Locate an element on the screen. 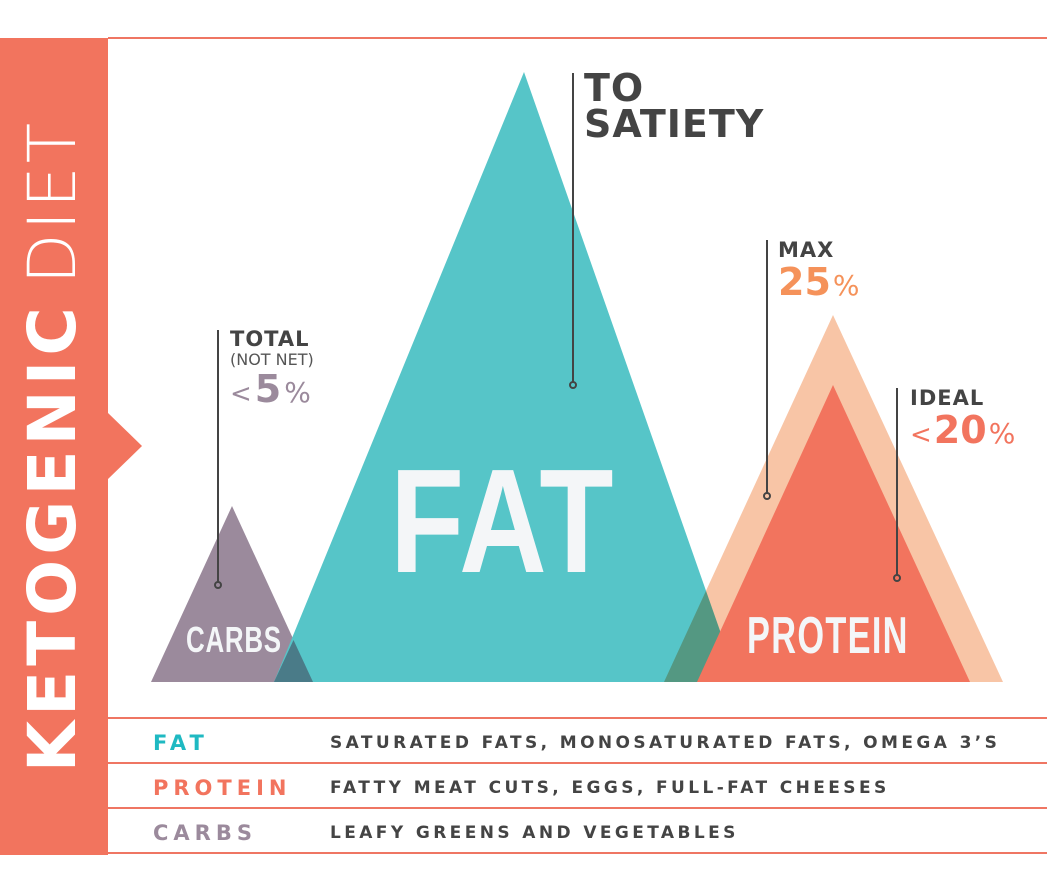 This screenshot has width=1047, height=891. max-callout-number: 25 is located at coordinates (804, 282).